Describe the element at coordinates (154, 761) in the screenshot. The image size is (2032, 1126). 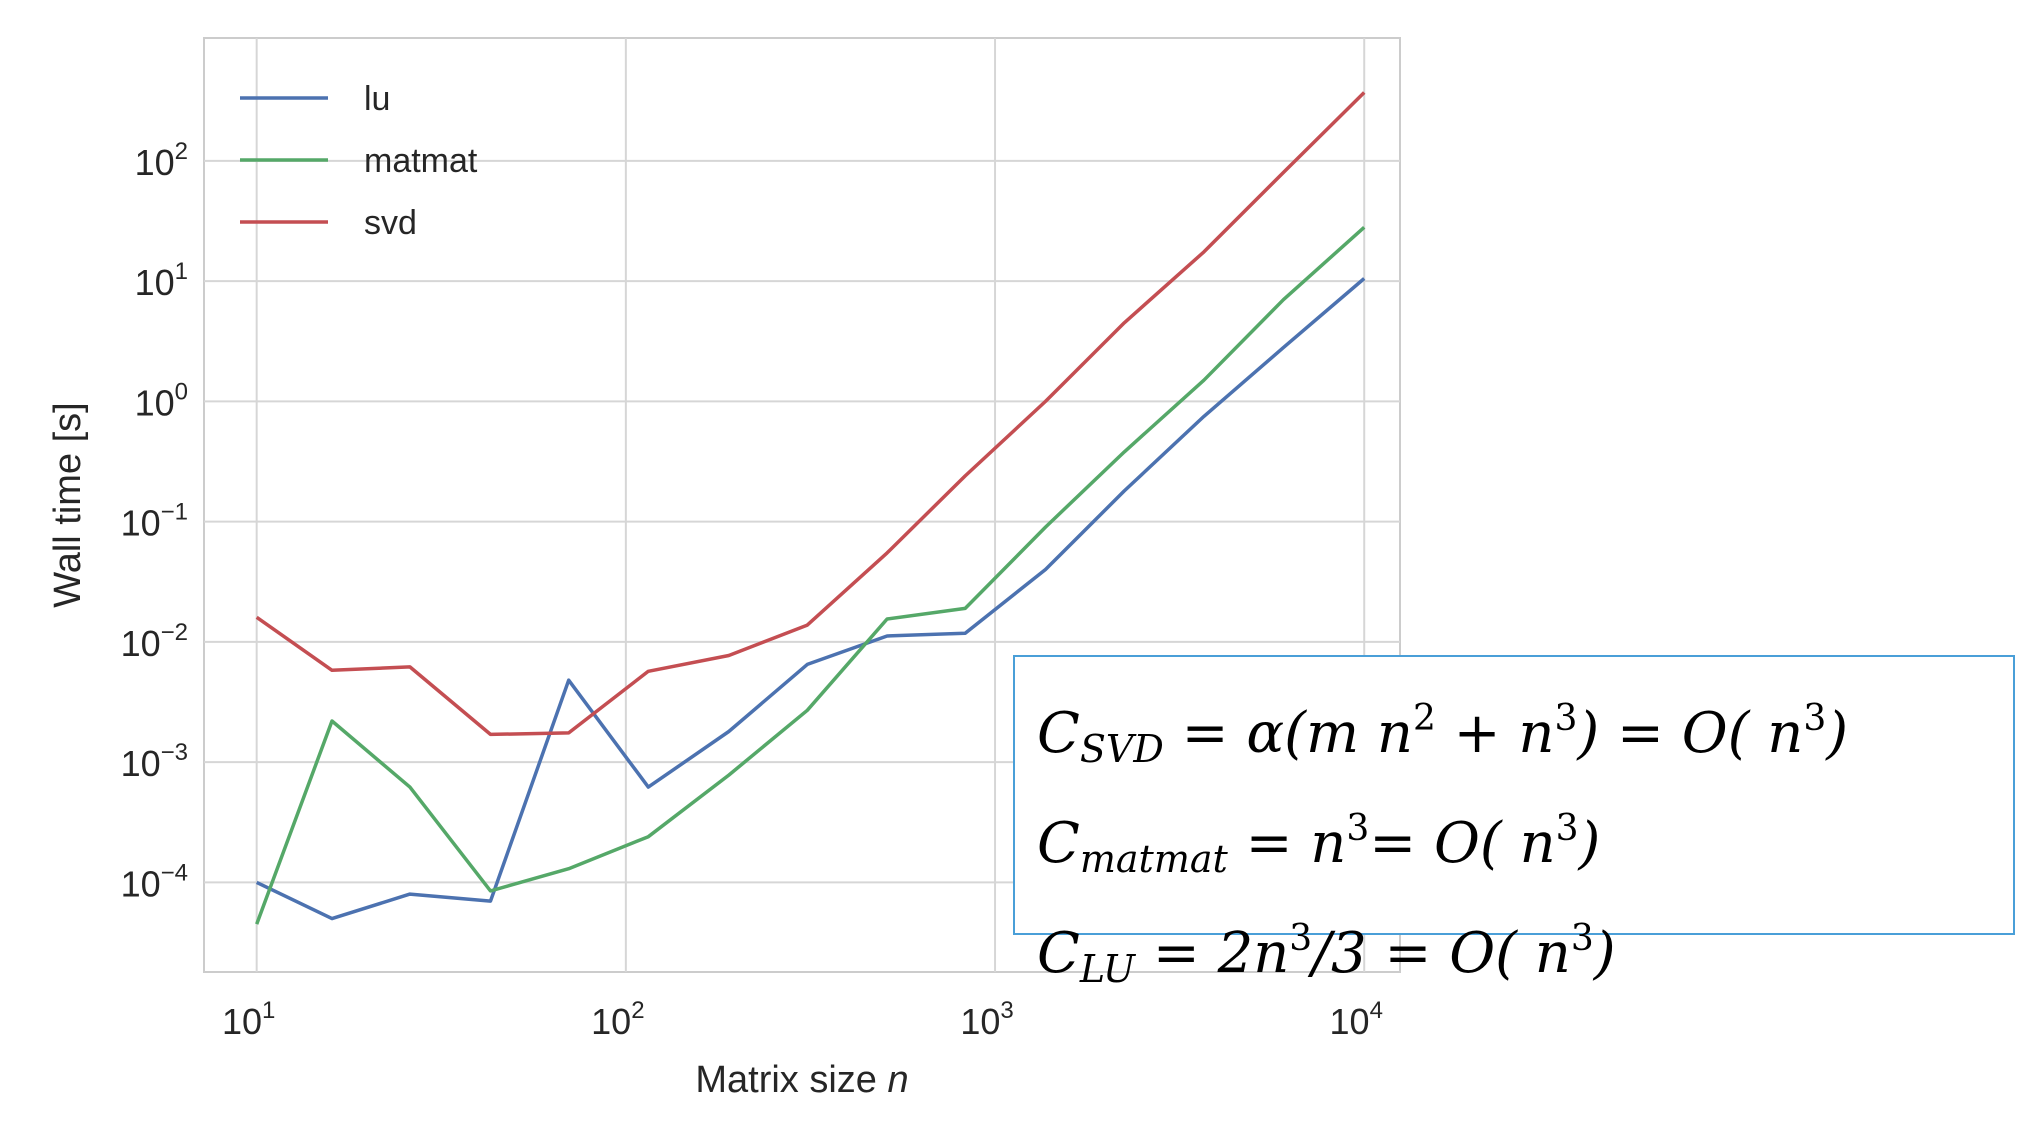
I see `y-tick-label: 10⁻³` at that location.